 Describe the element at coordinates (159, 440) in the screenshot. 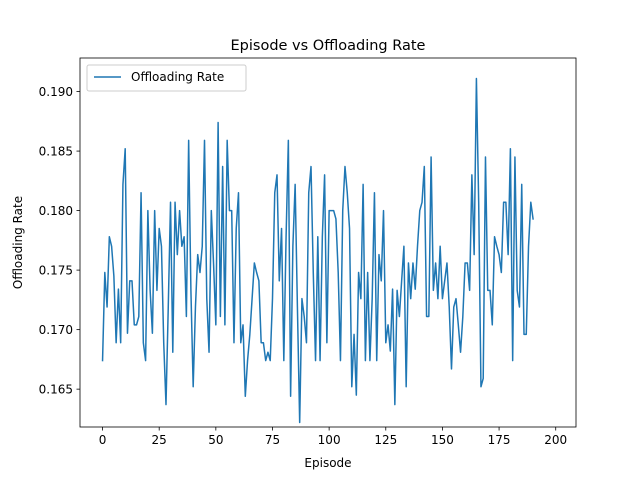

I see `x-tick-label: 25` at that location.